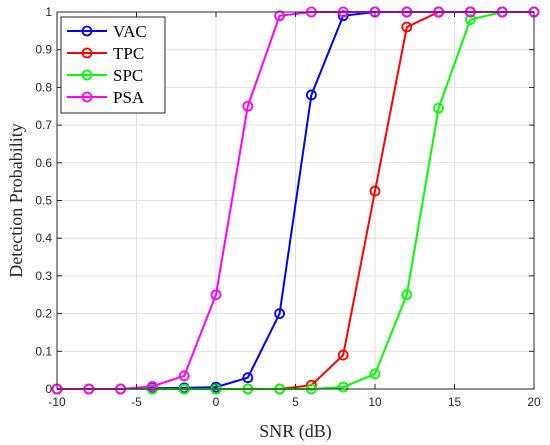  Describe the element at coordinates (48, 12) in the screenshot. I see `y-tick-label: 1` at that location.